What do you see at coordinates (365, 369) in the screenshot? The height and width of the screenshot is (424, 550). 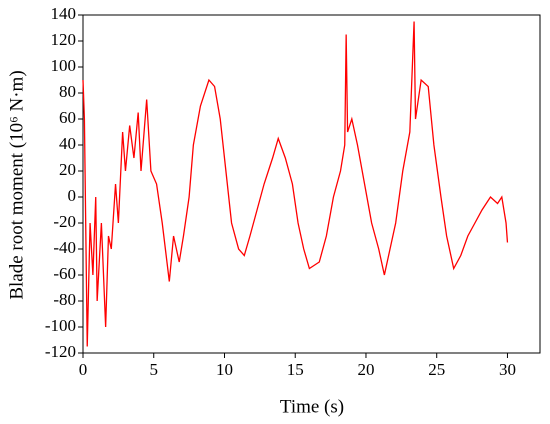 I see `x-tick-label: 20` at bounding box center [365, 369].